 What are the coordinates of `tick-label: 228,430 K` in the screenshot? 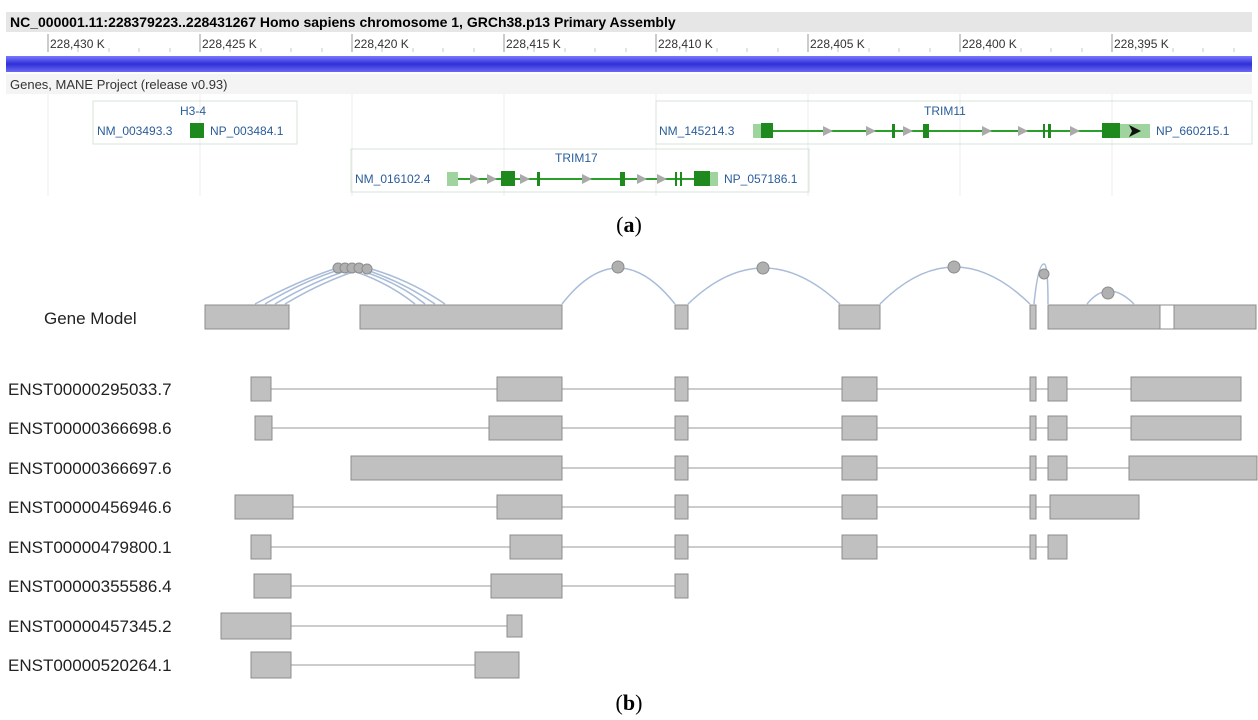 It's located at (77, 44).